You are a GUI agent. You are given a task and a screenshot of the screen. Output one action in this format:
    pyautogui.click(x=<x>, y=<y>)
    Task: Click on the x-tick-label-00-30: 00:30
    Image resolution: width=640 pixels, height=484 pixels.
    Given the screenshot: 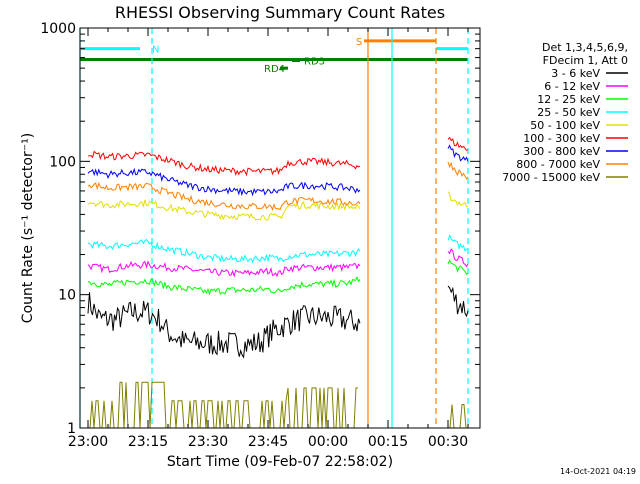 What is the action you would take?
    pyautogui.click(x=448, y=442)
    